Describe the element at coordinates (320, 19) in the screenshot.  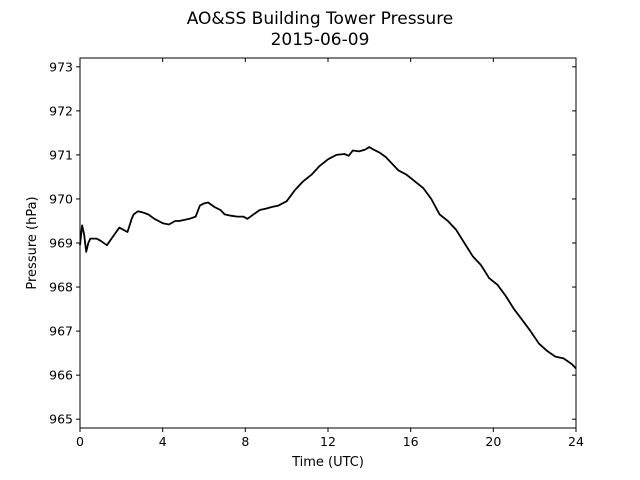
I see `chart-title: AO&SS Building Tower Pressure` at that location.